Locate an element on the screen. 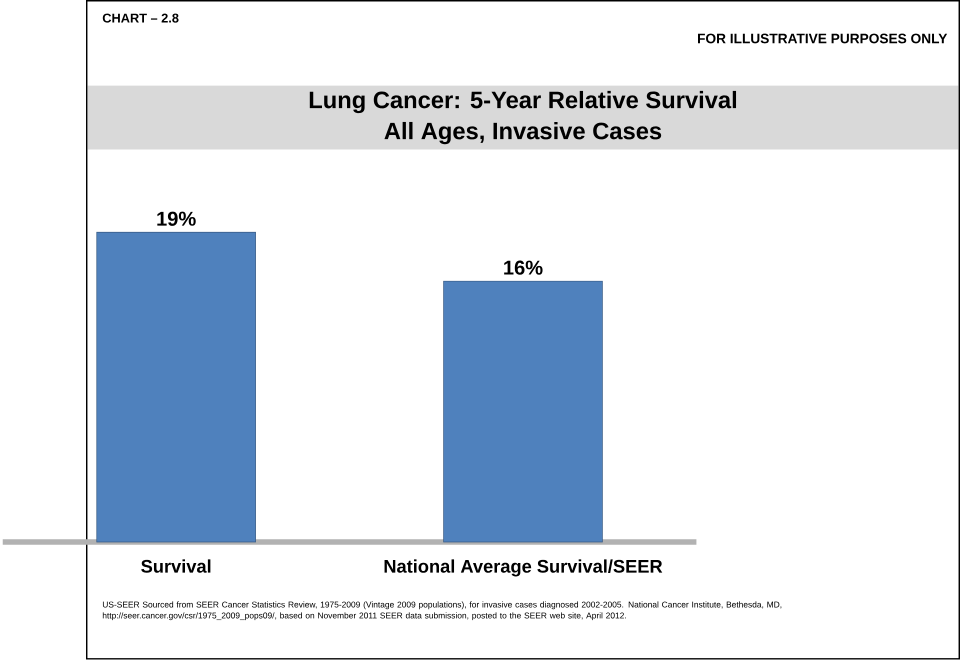 Image resolution: width=960 pixels, height=660 pixels. data-label: 19% is located at coordinates (176, 219).